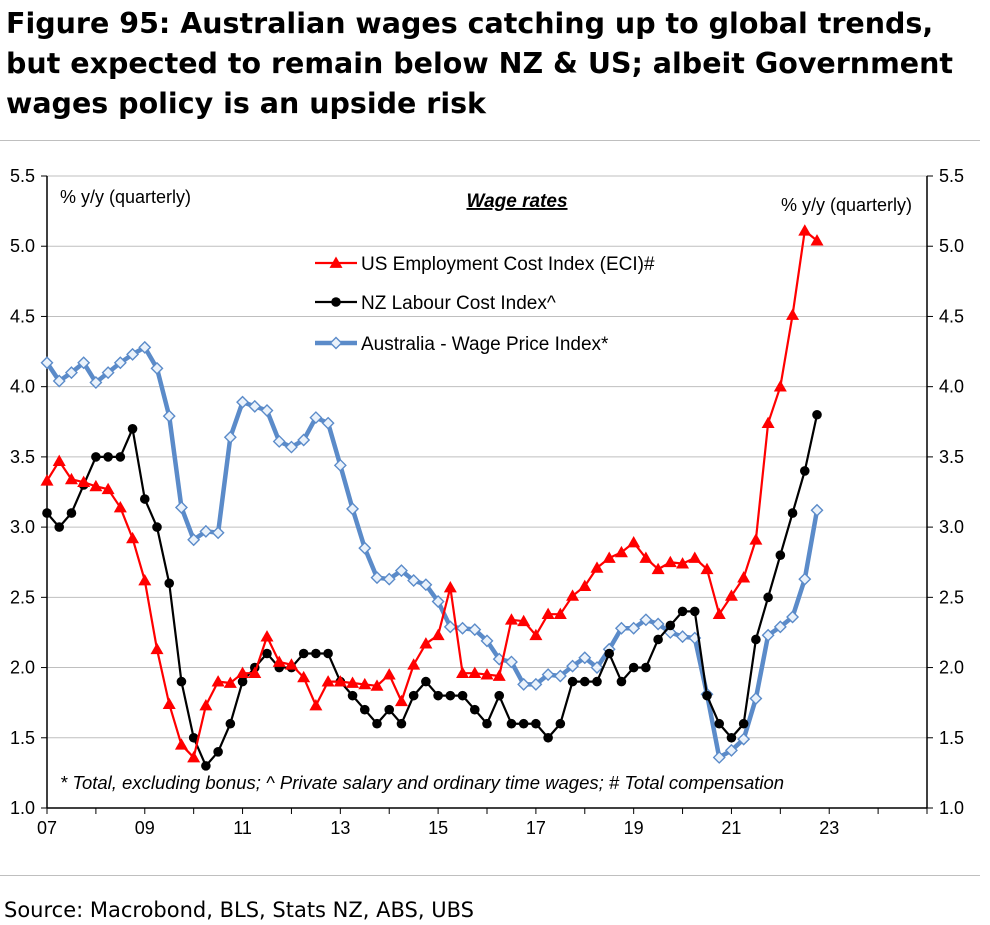 Image resolution: width=990 pixels, height=925 pixels. I want to click on y-tick-label-left: 2.5, so click(22, 597).